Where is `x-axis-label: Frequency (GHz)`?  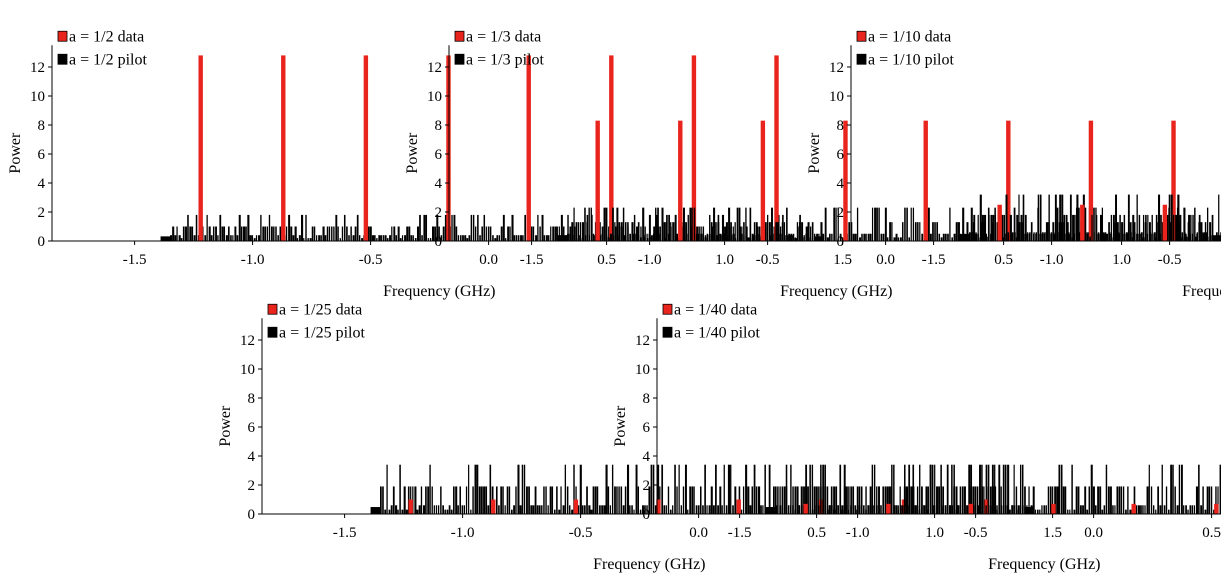 x-axis-label: Frequency (GHz) is located at coordinates (836, 291).